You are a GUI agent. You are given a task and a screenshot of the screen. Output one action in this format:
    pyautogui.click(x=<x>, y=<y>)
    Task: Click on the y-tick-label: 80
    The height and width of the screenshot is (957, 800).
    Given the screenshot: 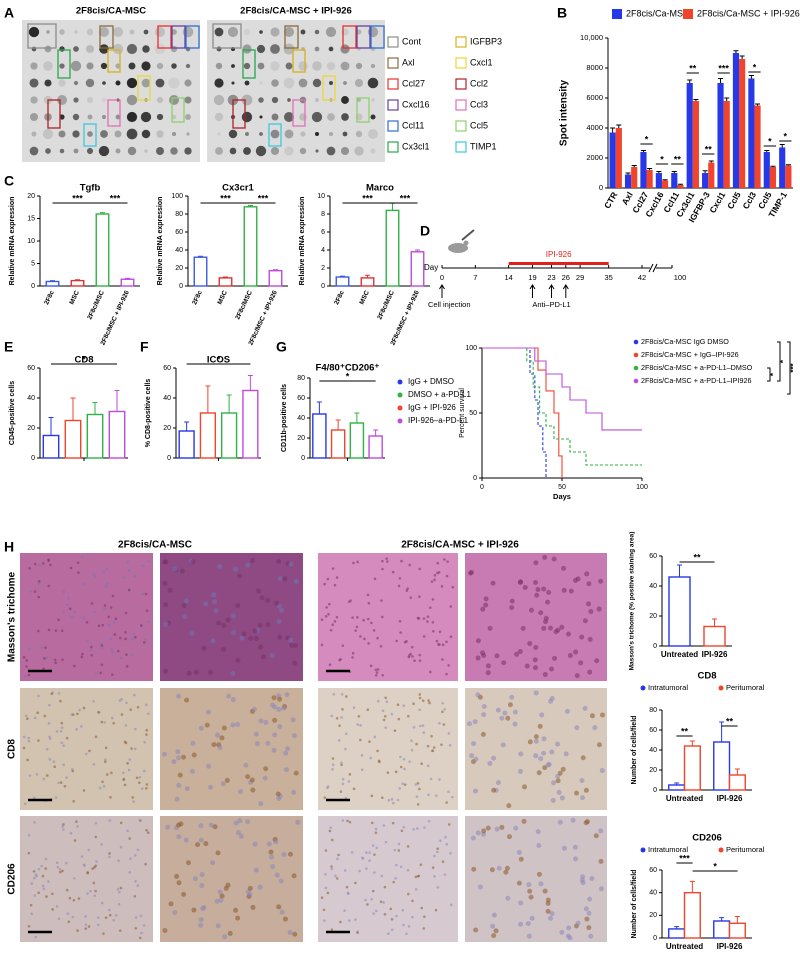 What is the action you would take?
    pyautogui.click(x=653, y=710)
    